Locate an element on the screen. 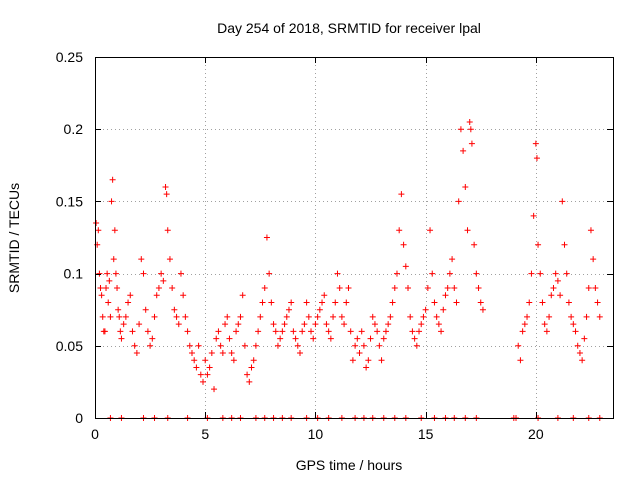 The height and width of the screenshot is (480, 640). y-tick-label: 0 is located at coordinates (79, 418).